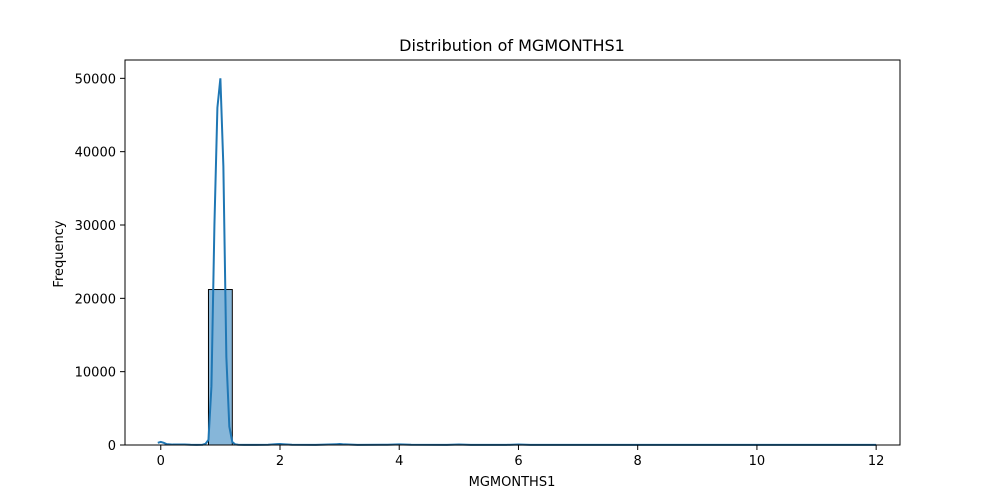 This screenshot has width=1000, height=500. What do you see at coordinates (161, 461) in the screenshot?
I see `x-tick-label: 0` at bounding box center [161, 461].